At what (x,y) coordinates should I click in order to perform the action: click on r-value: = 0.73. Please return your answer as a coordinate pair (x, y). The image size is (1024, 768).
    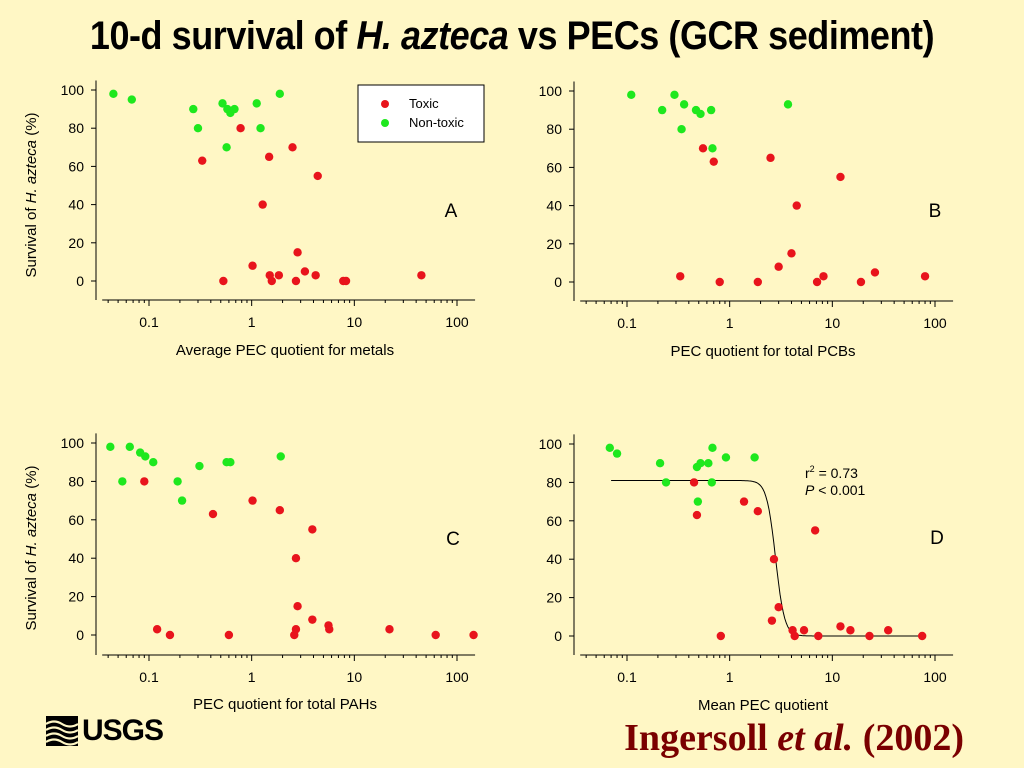
    Looking at the image, I should click on (836, 473).